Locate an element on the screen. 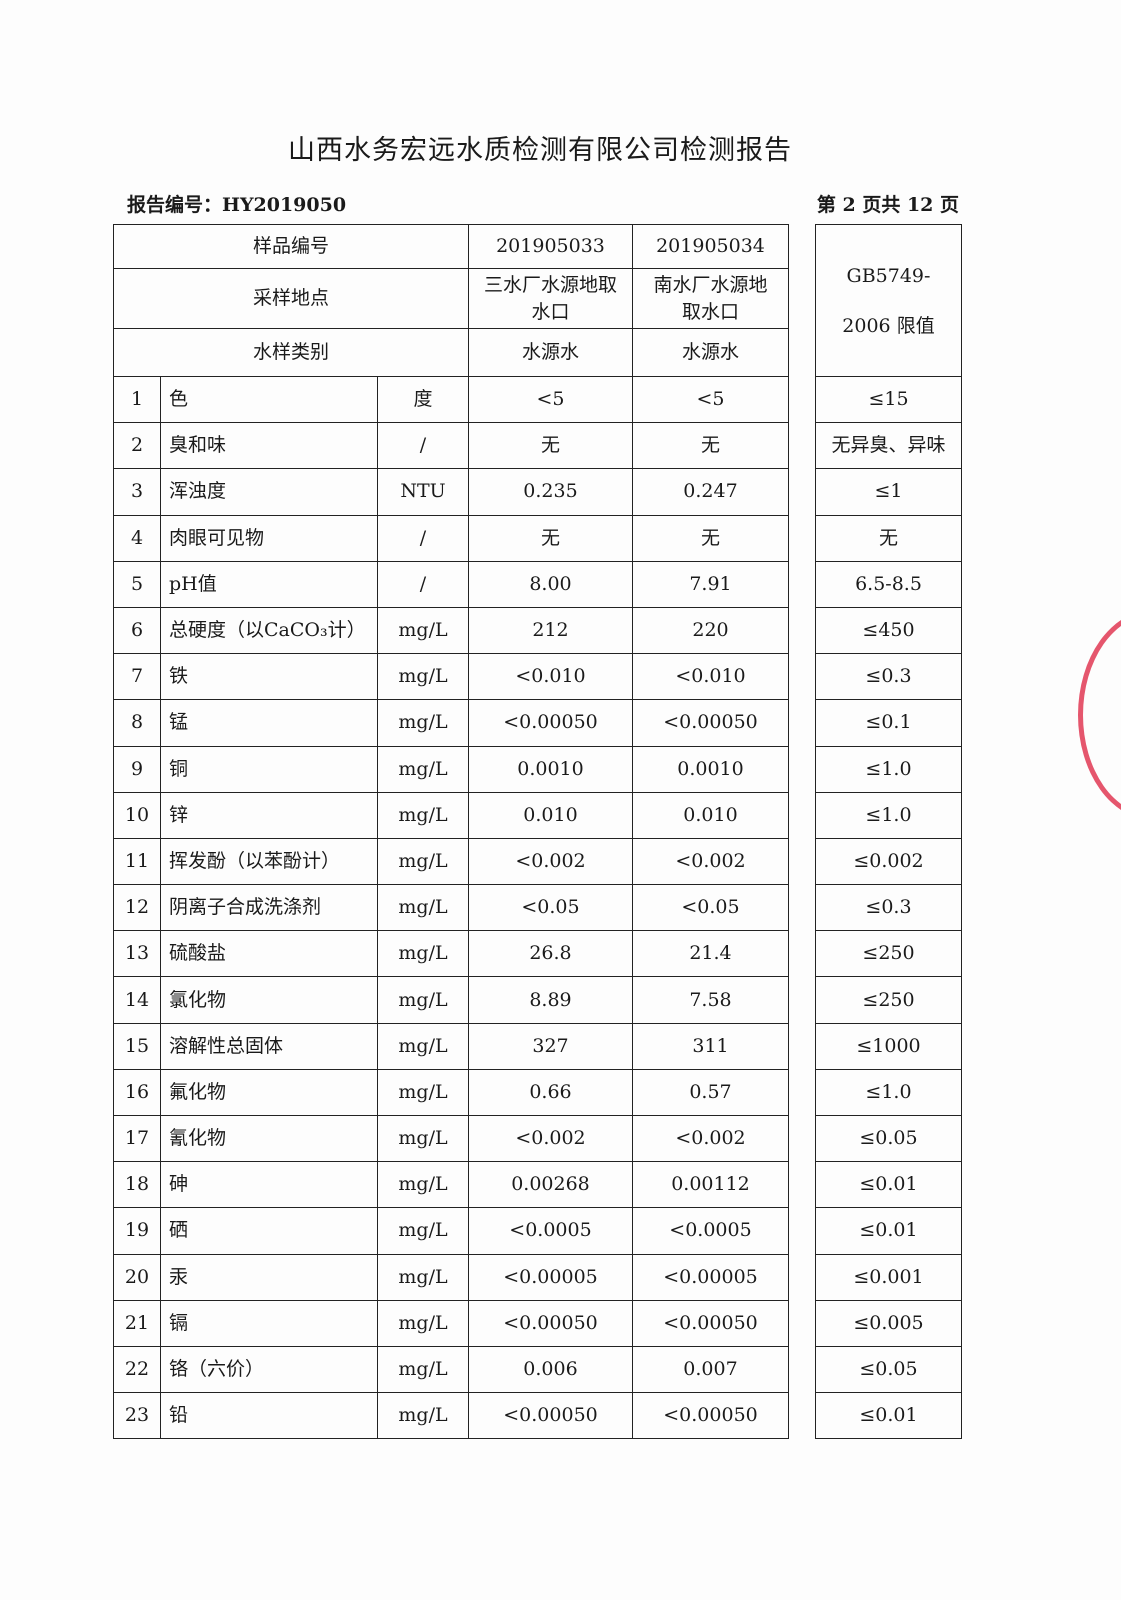  value-sample-2: 0.57 is located at coordinates (710, 1092).